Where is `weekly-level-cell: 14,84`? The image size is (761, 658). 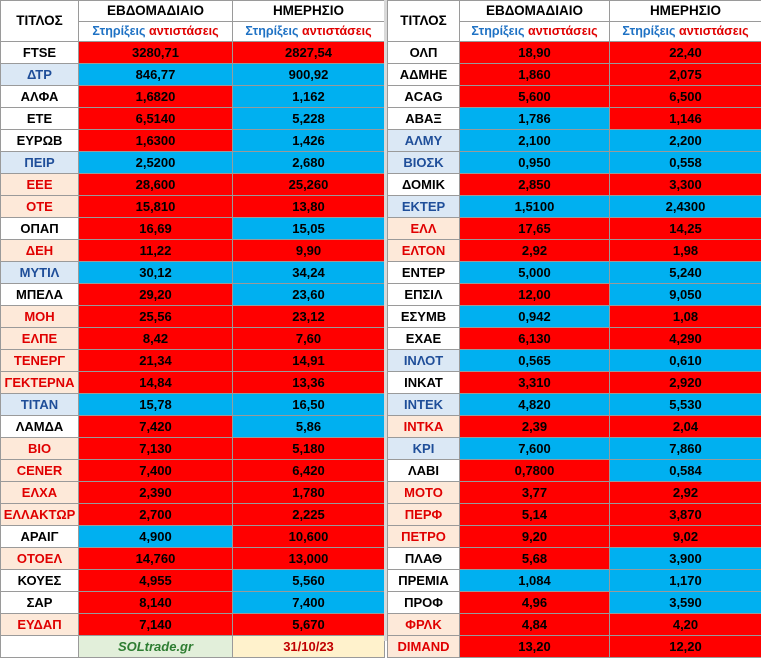
weekly-level-cell: 14,84 is located at coordinates (156, 383).